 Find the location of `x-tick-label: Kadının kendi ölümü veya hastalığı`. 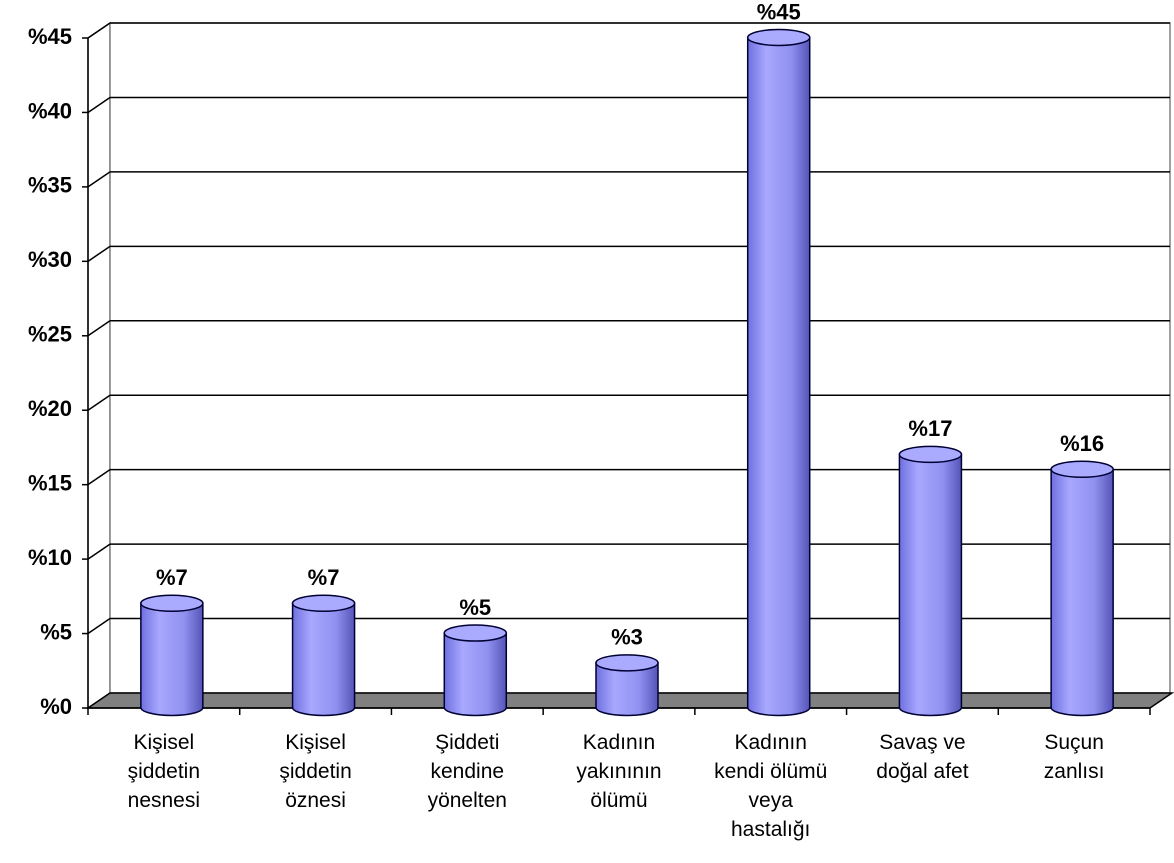

x-tick-label: Kadının kendi ölümü veya hastalığı is located at coordinates (771, 786).